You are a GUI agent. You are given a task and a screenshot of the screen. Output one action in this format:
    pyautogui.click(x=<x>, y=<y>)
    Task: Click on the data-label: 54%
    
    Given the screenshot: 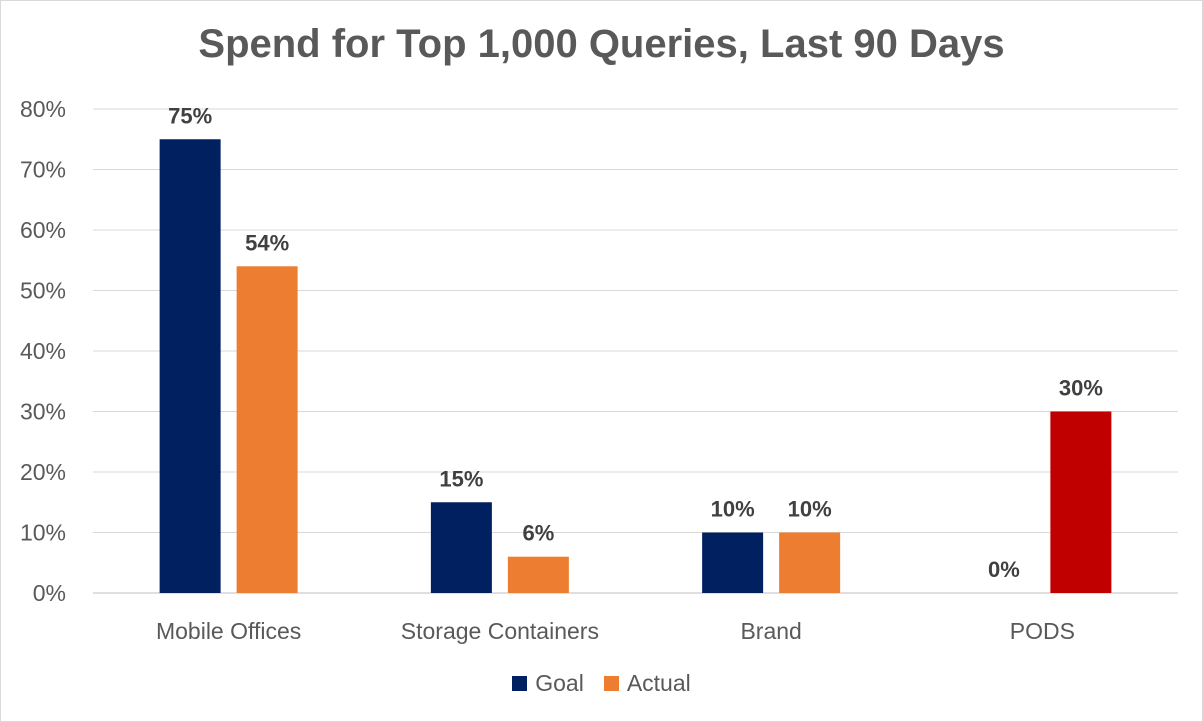 What is the action you would take?
    pyautogui.click(x=267, y=242)
    